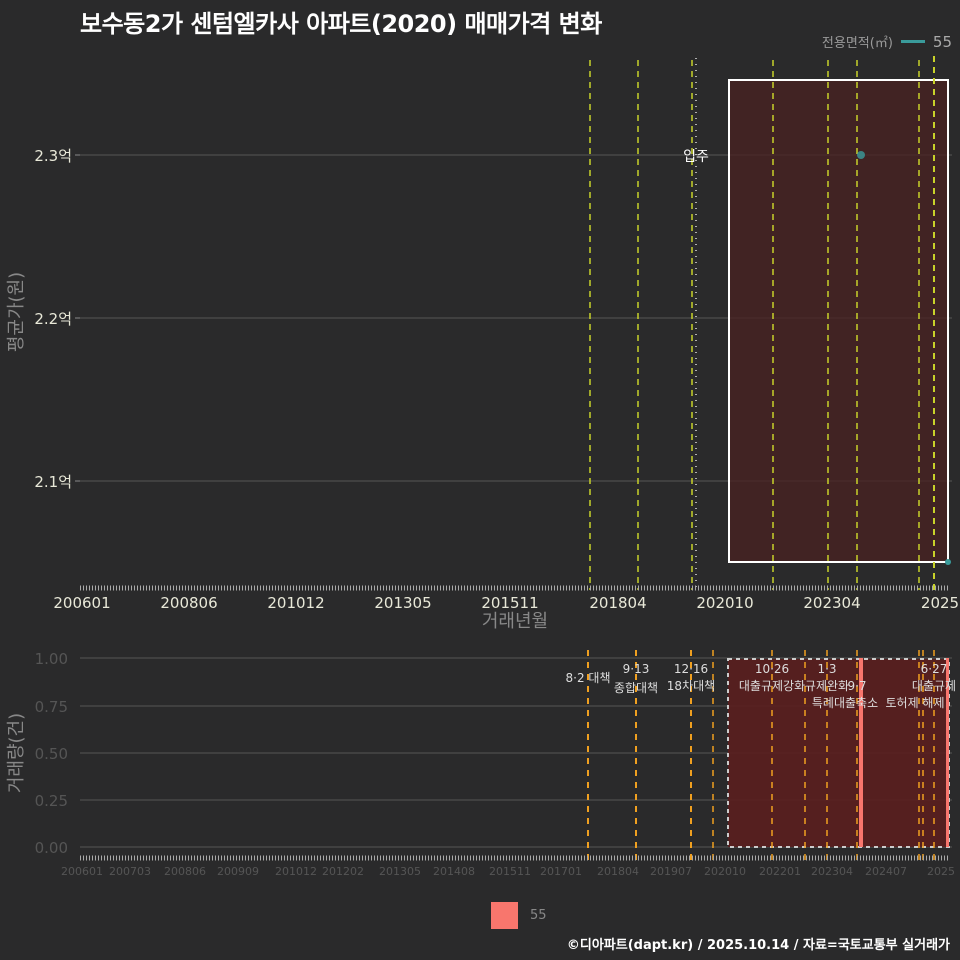 This screenshot has width=960, height=960. I want to click on policy-label: 종합대책, so click(636, 687).